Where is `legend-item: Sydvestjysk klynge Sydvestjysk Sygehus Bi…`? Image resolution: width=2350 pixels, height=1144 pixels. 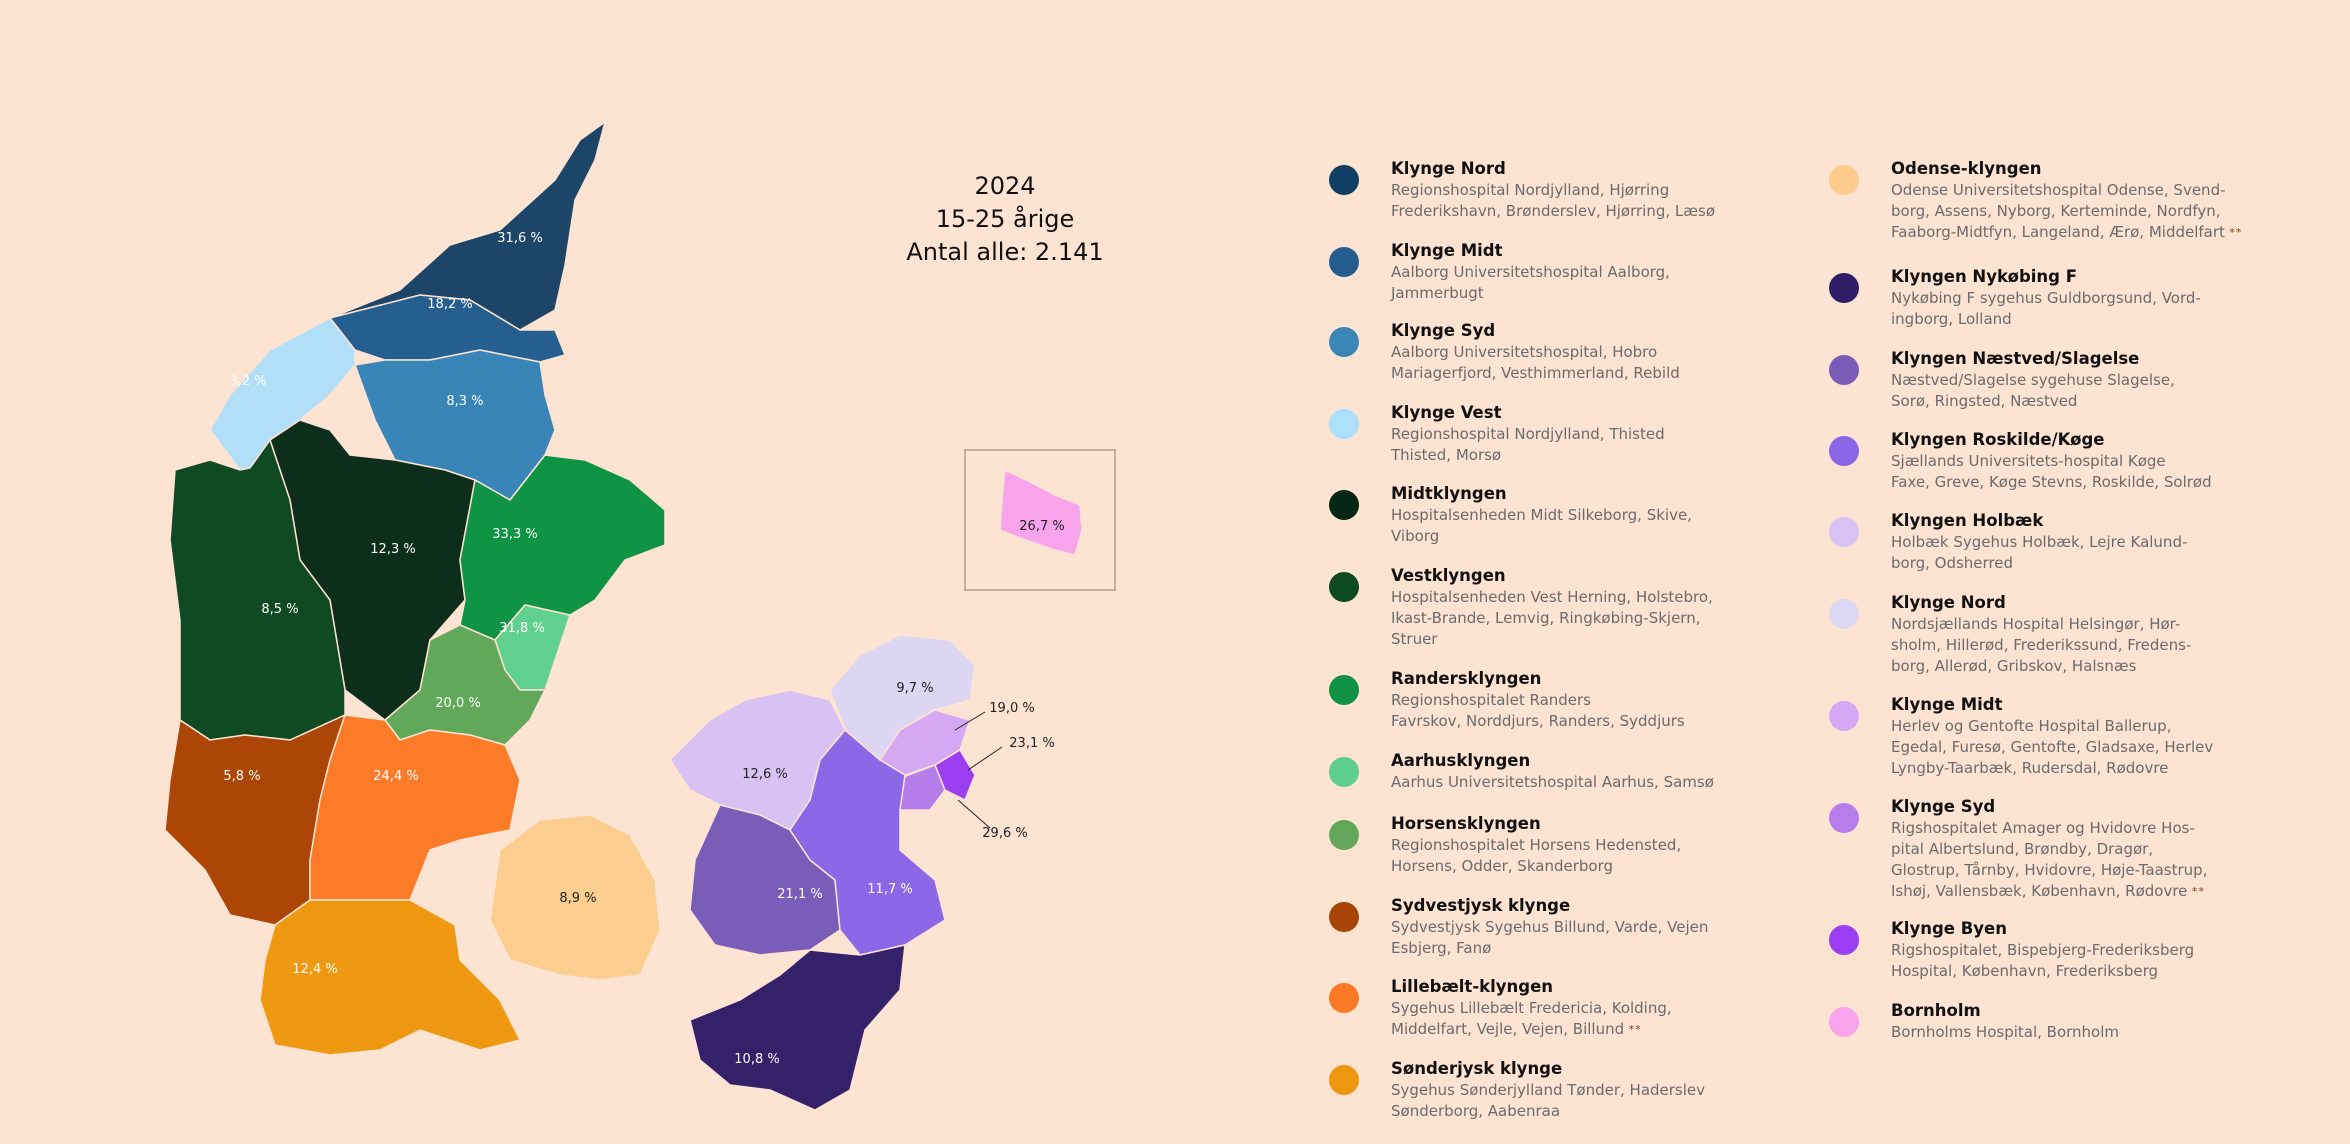
legend-item: Sydvestjysk klynge Sydvestjysk Sygehus Bi… is located at coordinates (1569, 927).